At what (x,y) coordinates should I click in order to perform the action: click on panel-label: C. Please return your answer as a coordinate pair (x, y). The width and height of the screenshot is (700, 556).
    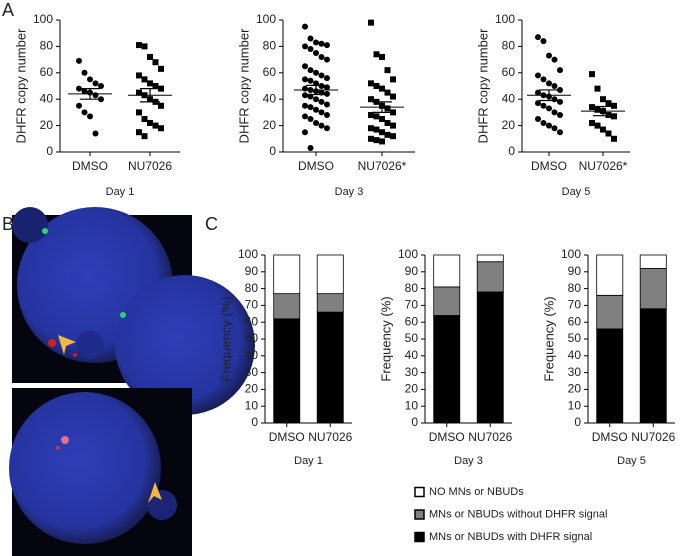
    Looking at the image, I should click on (211, 224).